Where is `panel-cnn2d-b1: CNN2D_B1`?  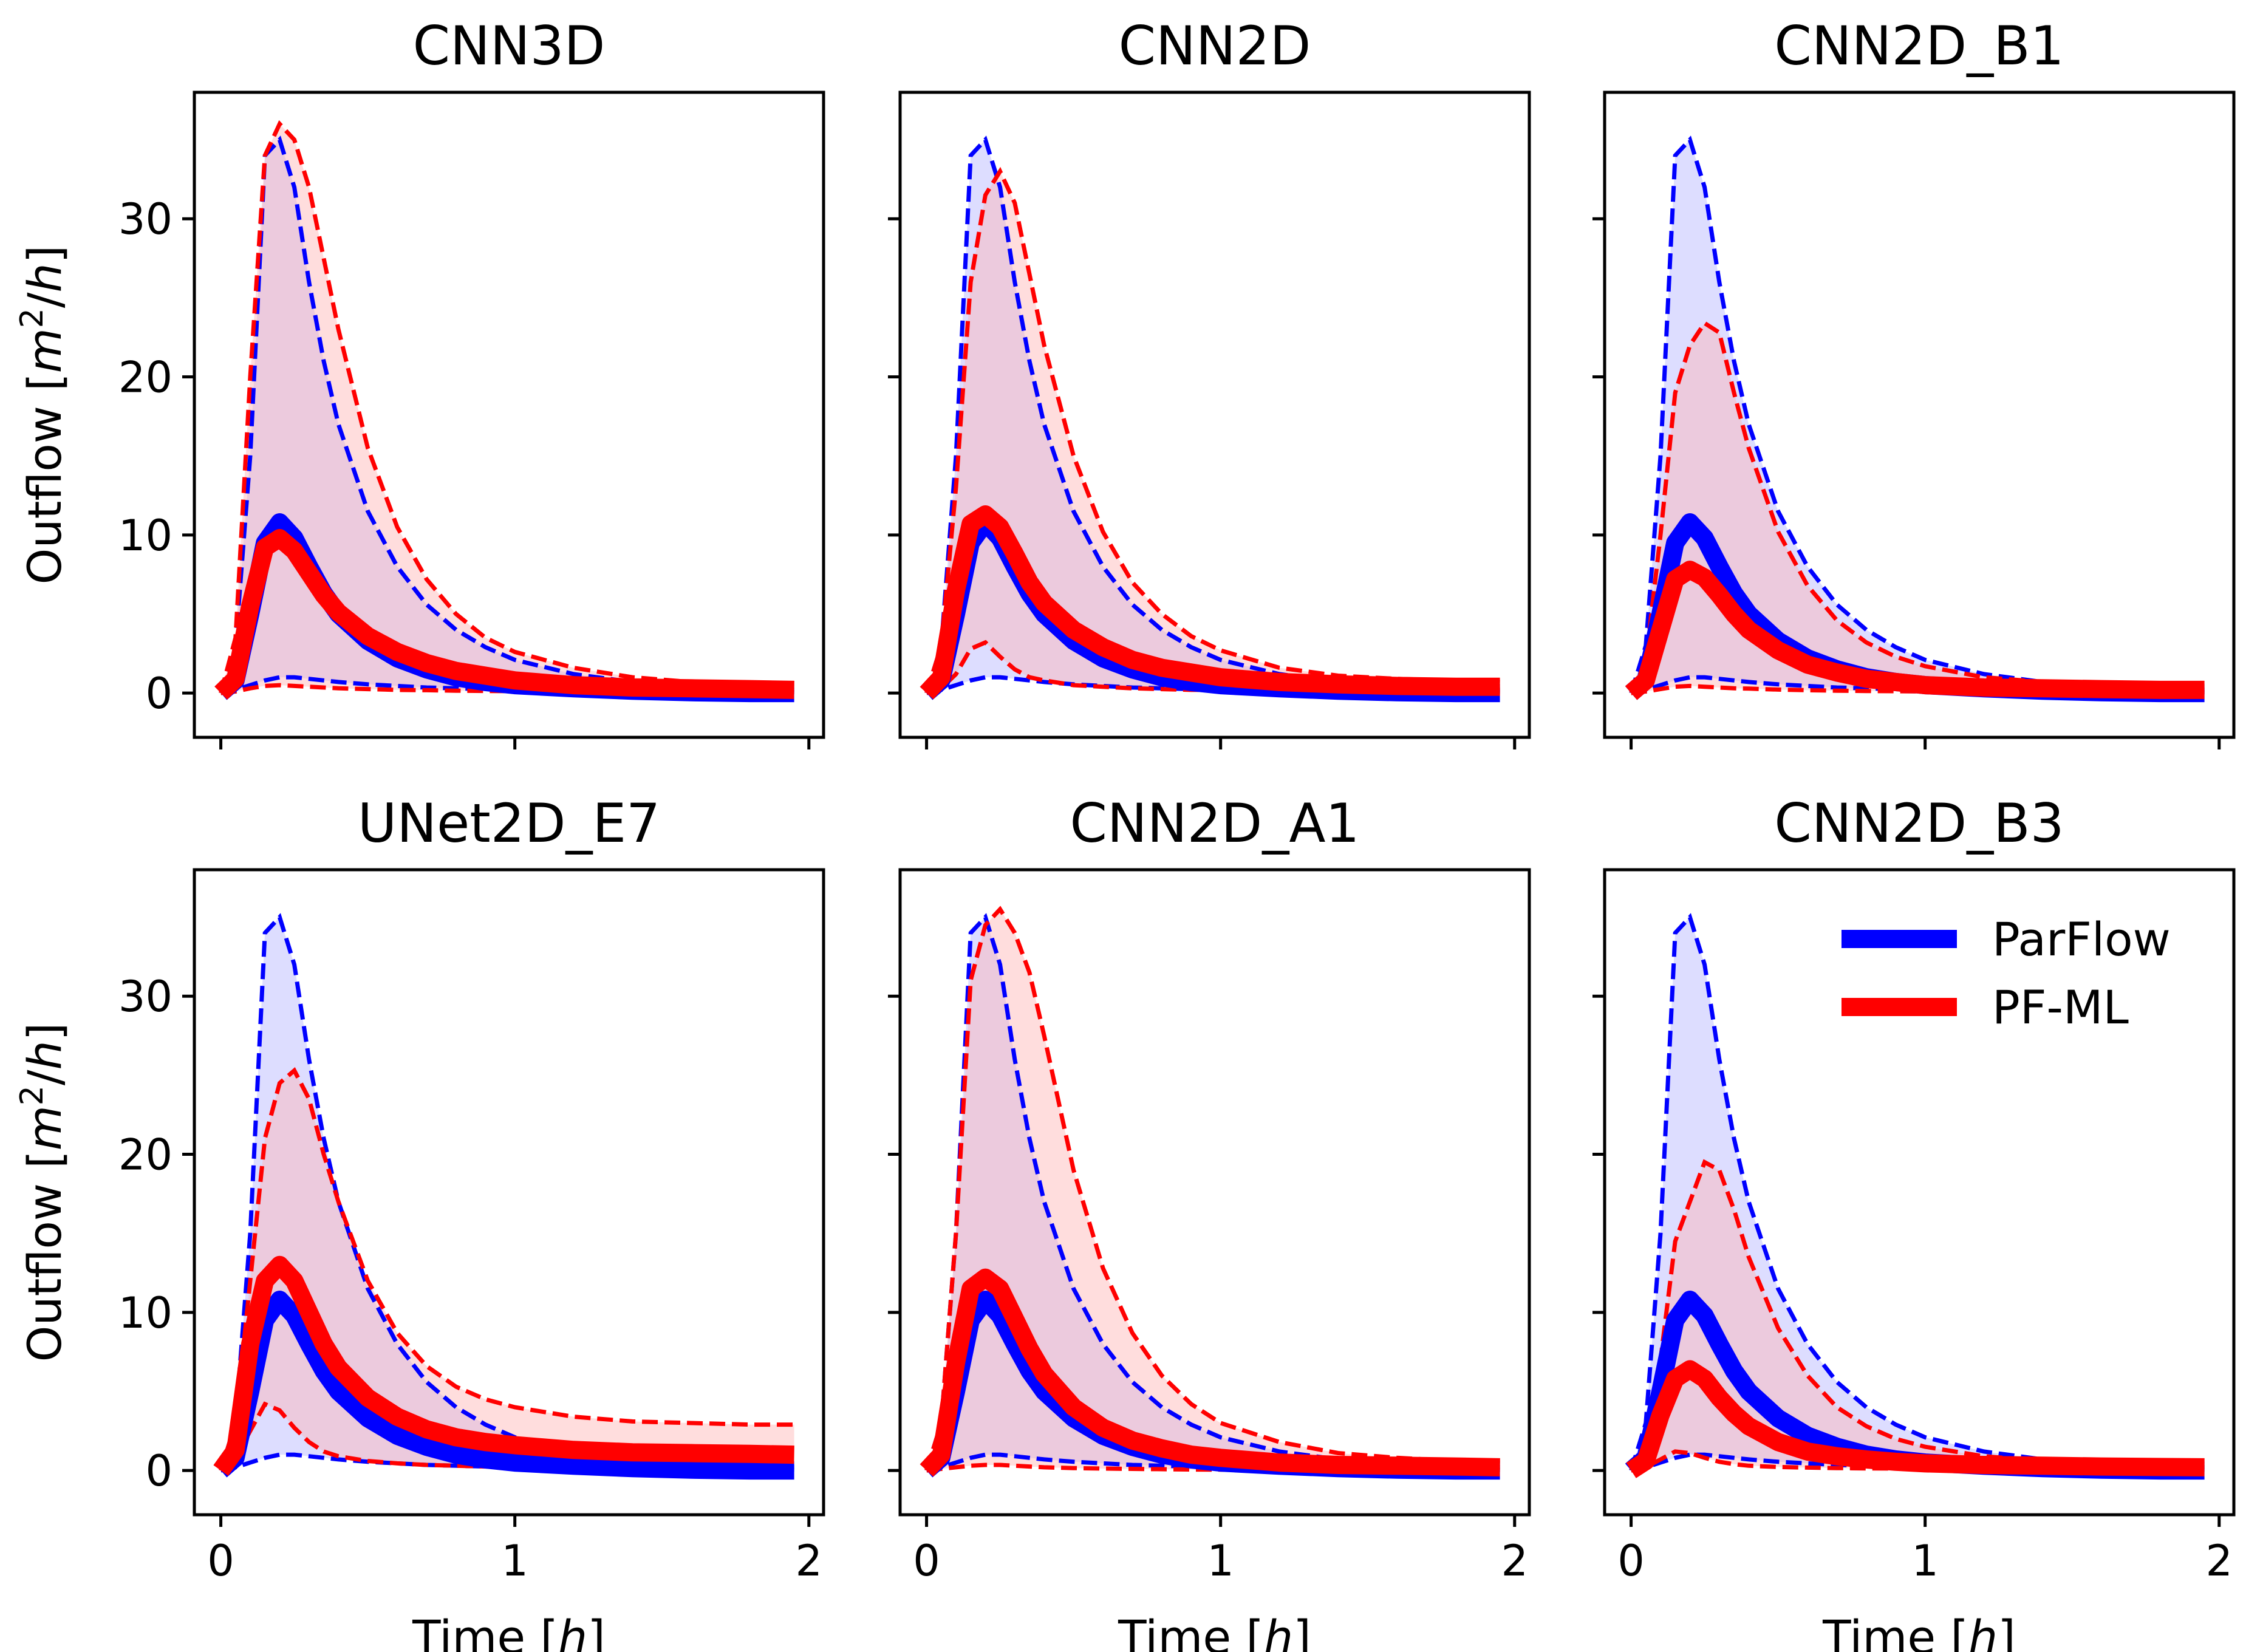
panel-cnn2d-b1: CNN2D_B1 is located at coordinates (1914, 382).